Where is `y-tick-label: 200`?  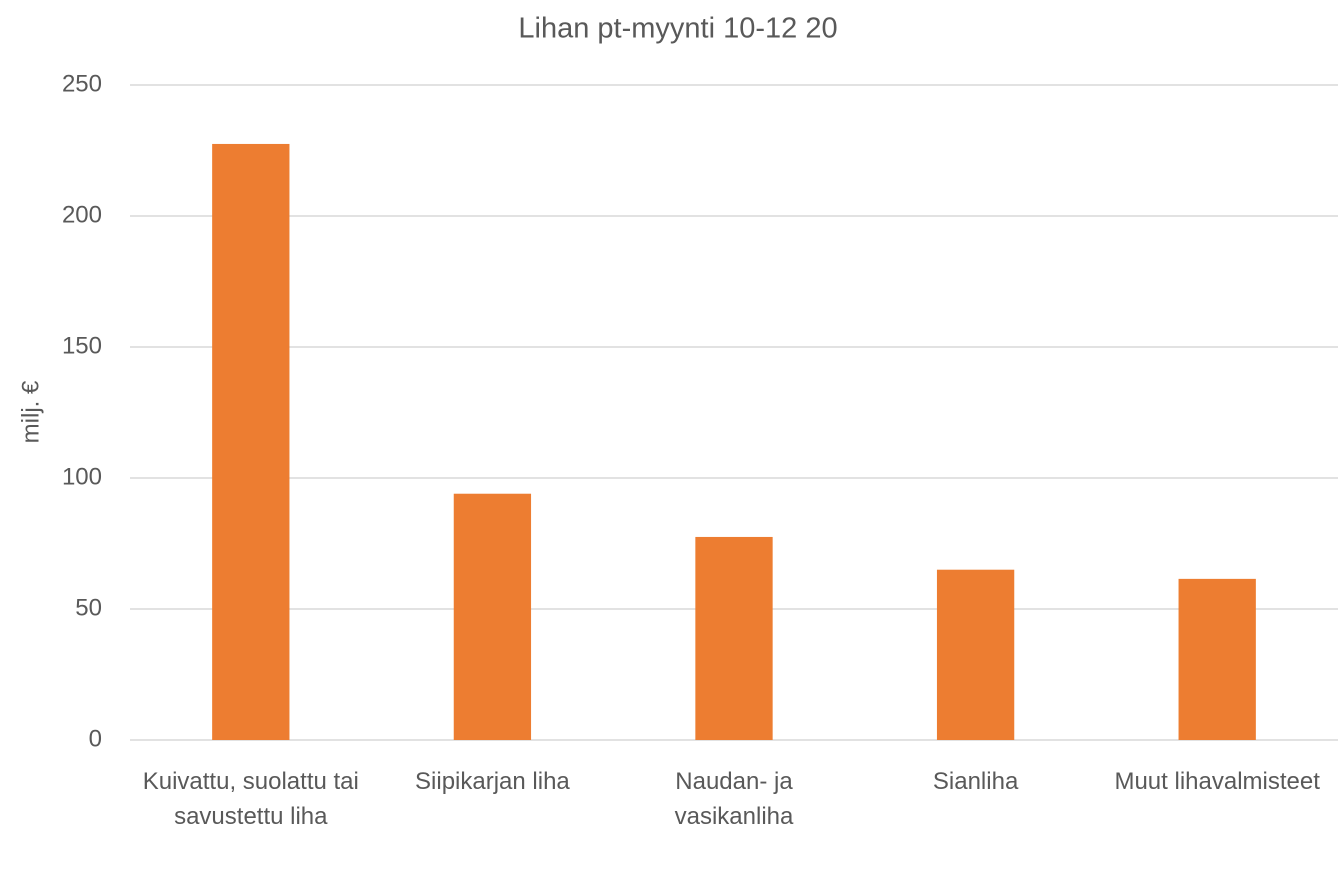
y-tick-label: 200 is located at coordinates (82, 214).